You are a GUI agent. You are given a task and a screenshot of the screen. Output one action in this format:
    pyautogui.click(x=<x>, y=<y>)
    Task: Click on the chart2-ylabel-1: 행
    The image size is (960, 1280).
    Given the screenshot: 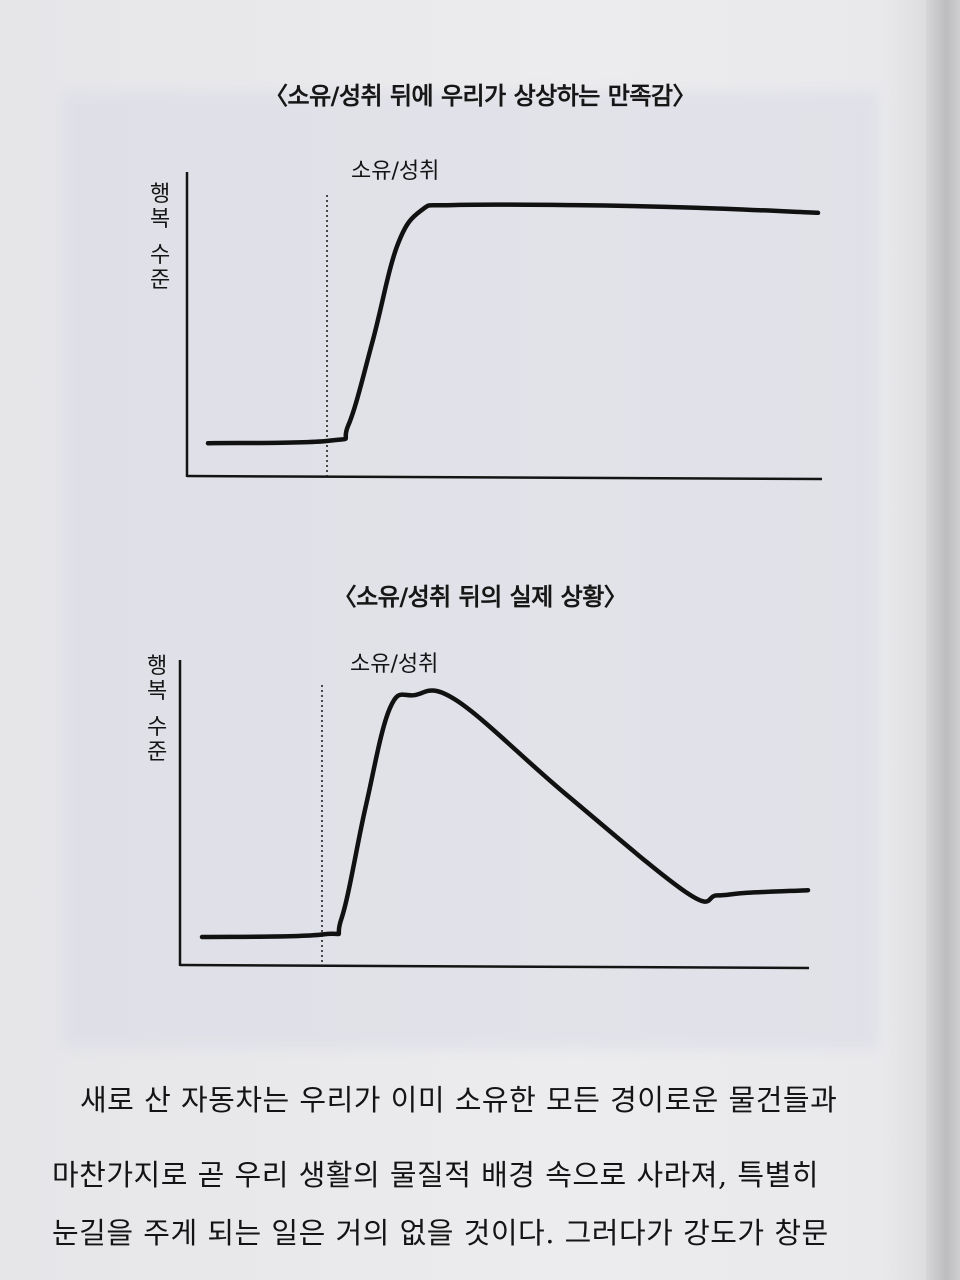 What is the action you would take?
    pyautogui.click(x=157, y=666)
    